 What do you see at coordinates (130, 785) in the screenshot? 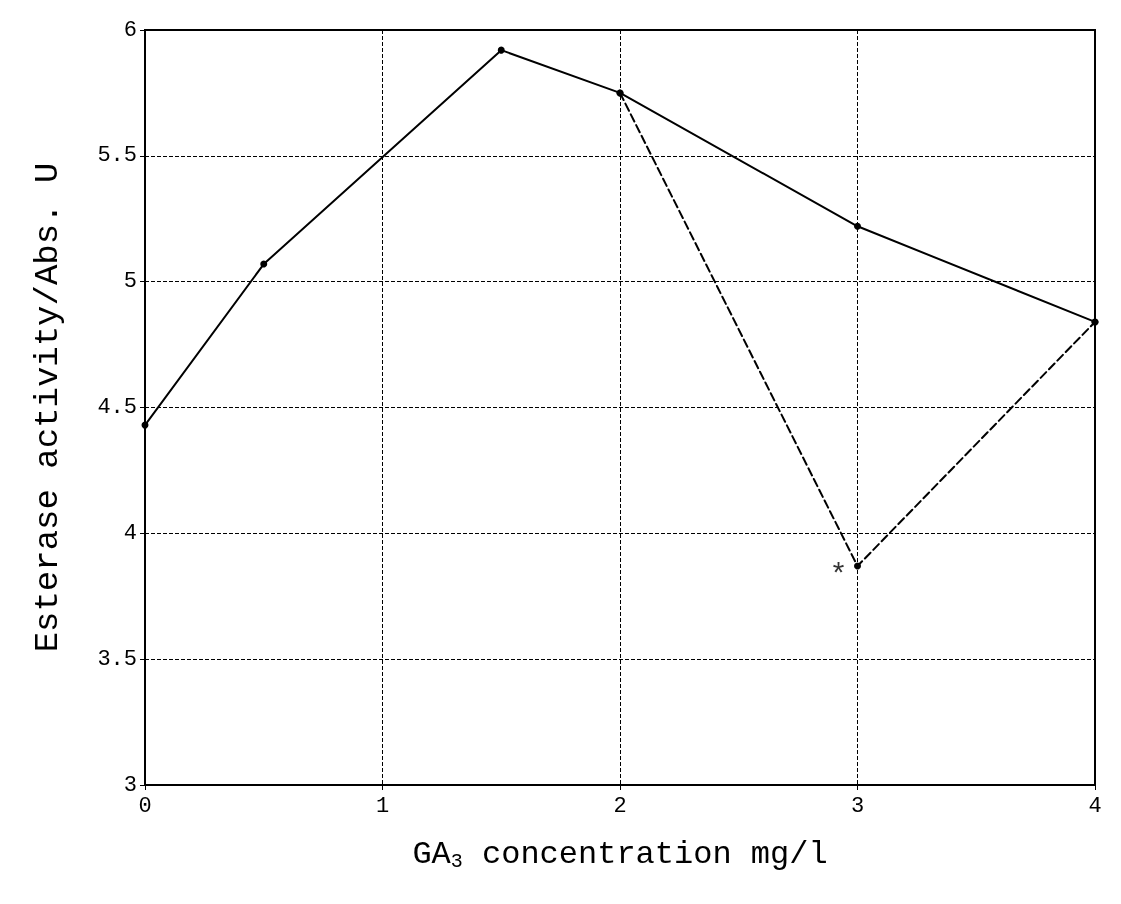
I see `y-tick-label: 3` at bounding box center [130, 785].